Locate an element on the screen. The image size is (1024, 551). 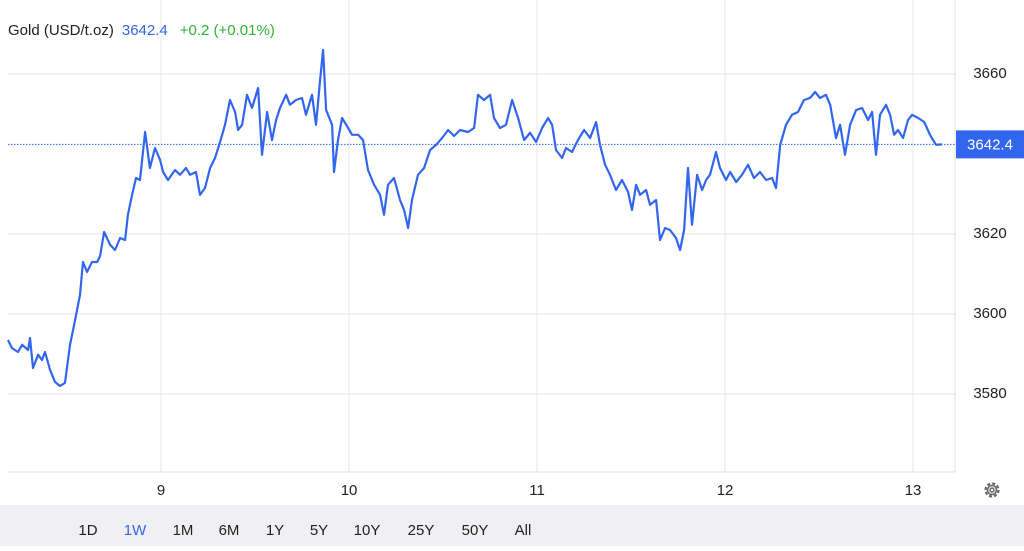
y-tick-label: 3620 is located at coordinates (989, 233).